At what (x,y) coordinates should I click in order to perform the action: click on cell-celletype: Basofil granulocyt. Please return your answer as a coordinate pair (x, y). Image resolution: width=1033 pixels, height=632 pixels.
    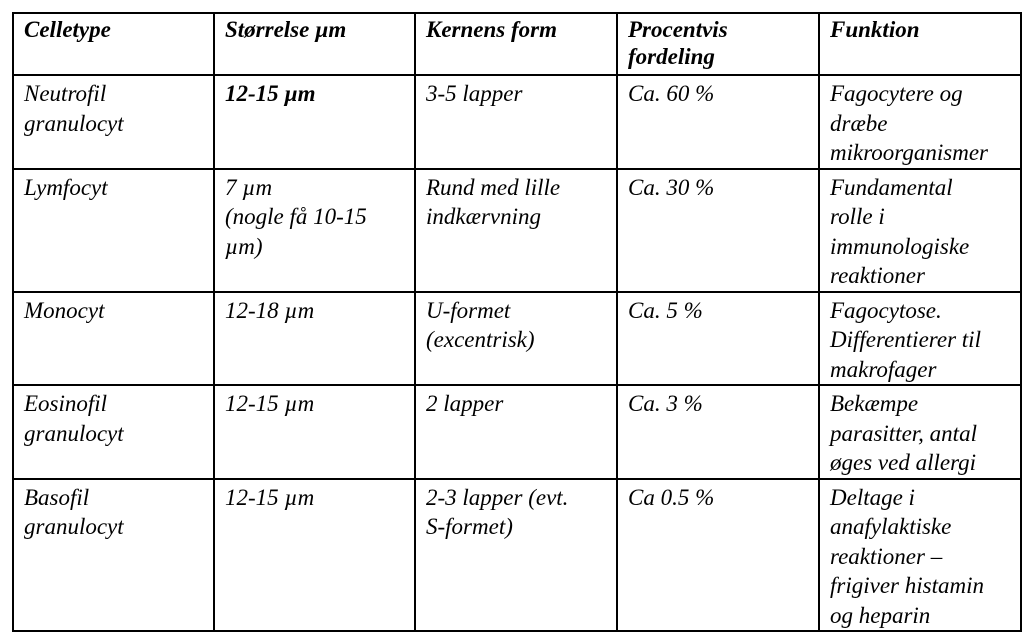
    Looking at the image, I should click on (113, 554).